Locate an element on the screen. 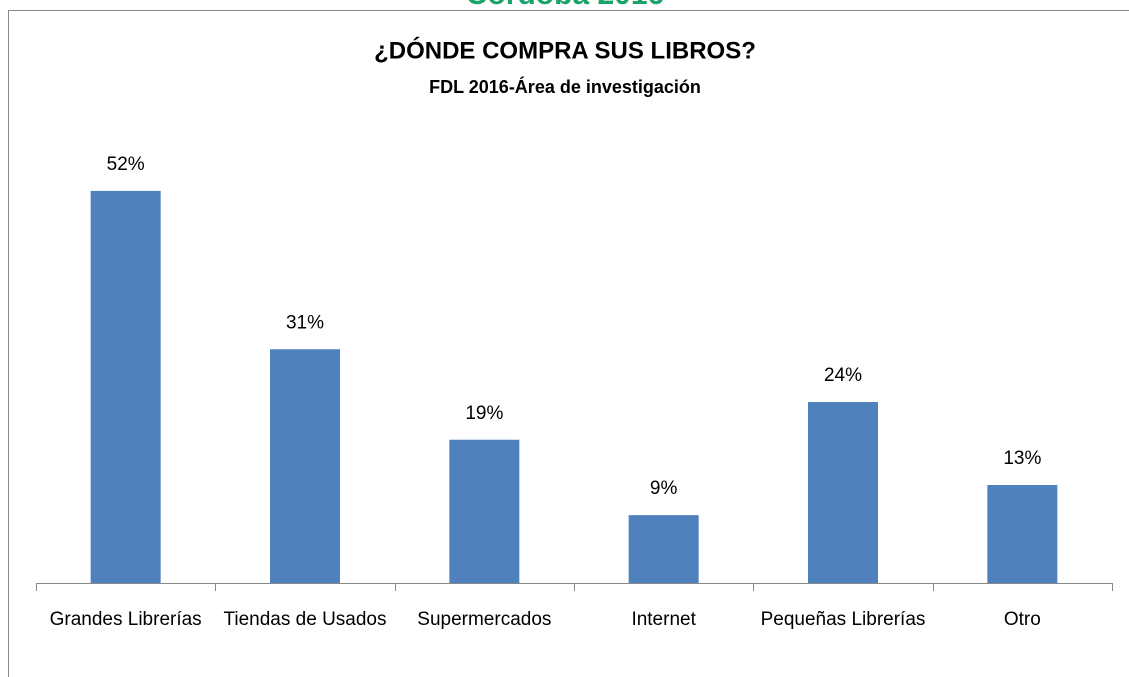  x-tick-label: Otro is located at coordinates (1022, 619).